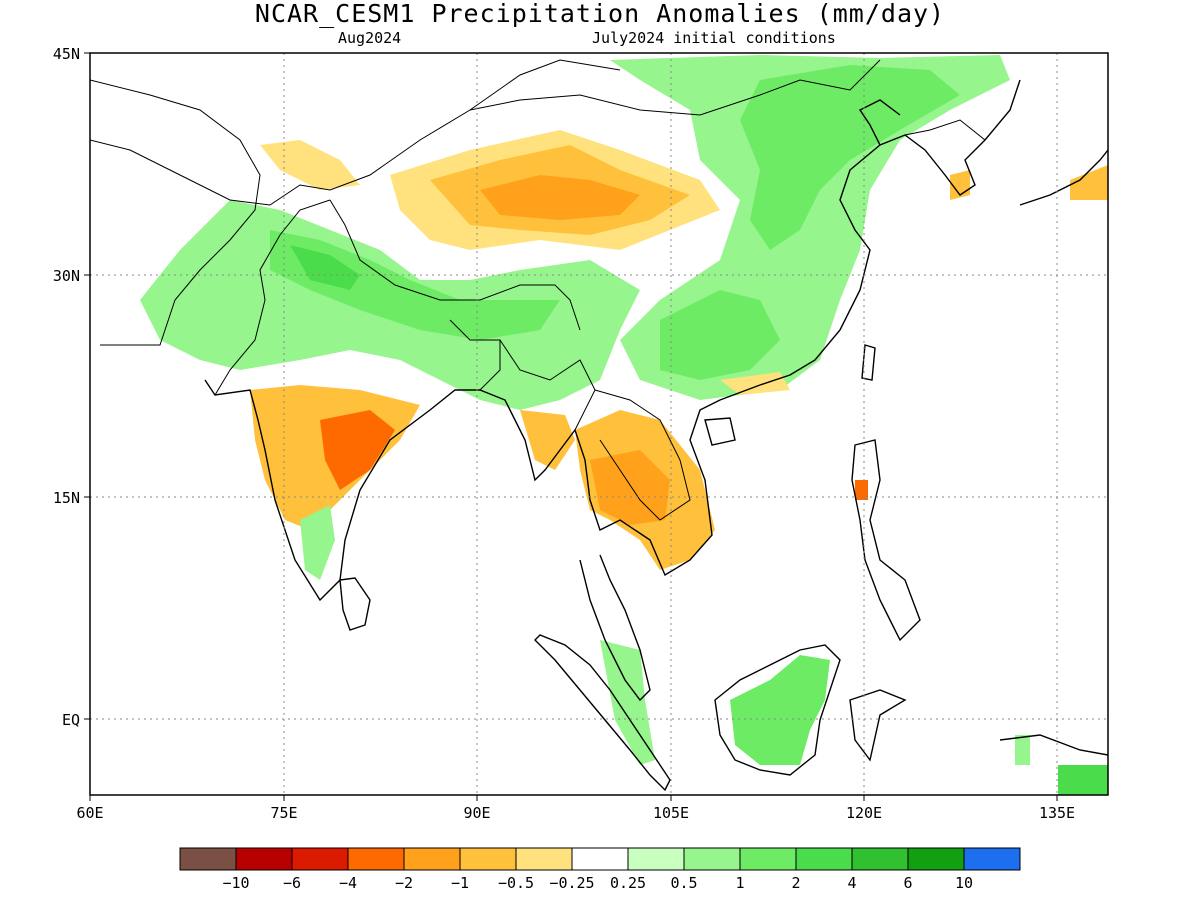 The width and height of the screenshot is (1200, 900). Describe the element at coordinates (404, 883) in the screenshot. I see `colorbar-label: −2` at that location.